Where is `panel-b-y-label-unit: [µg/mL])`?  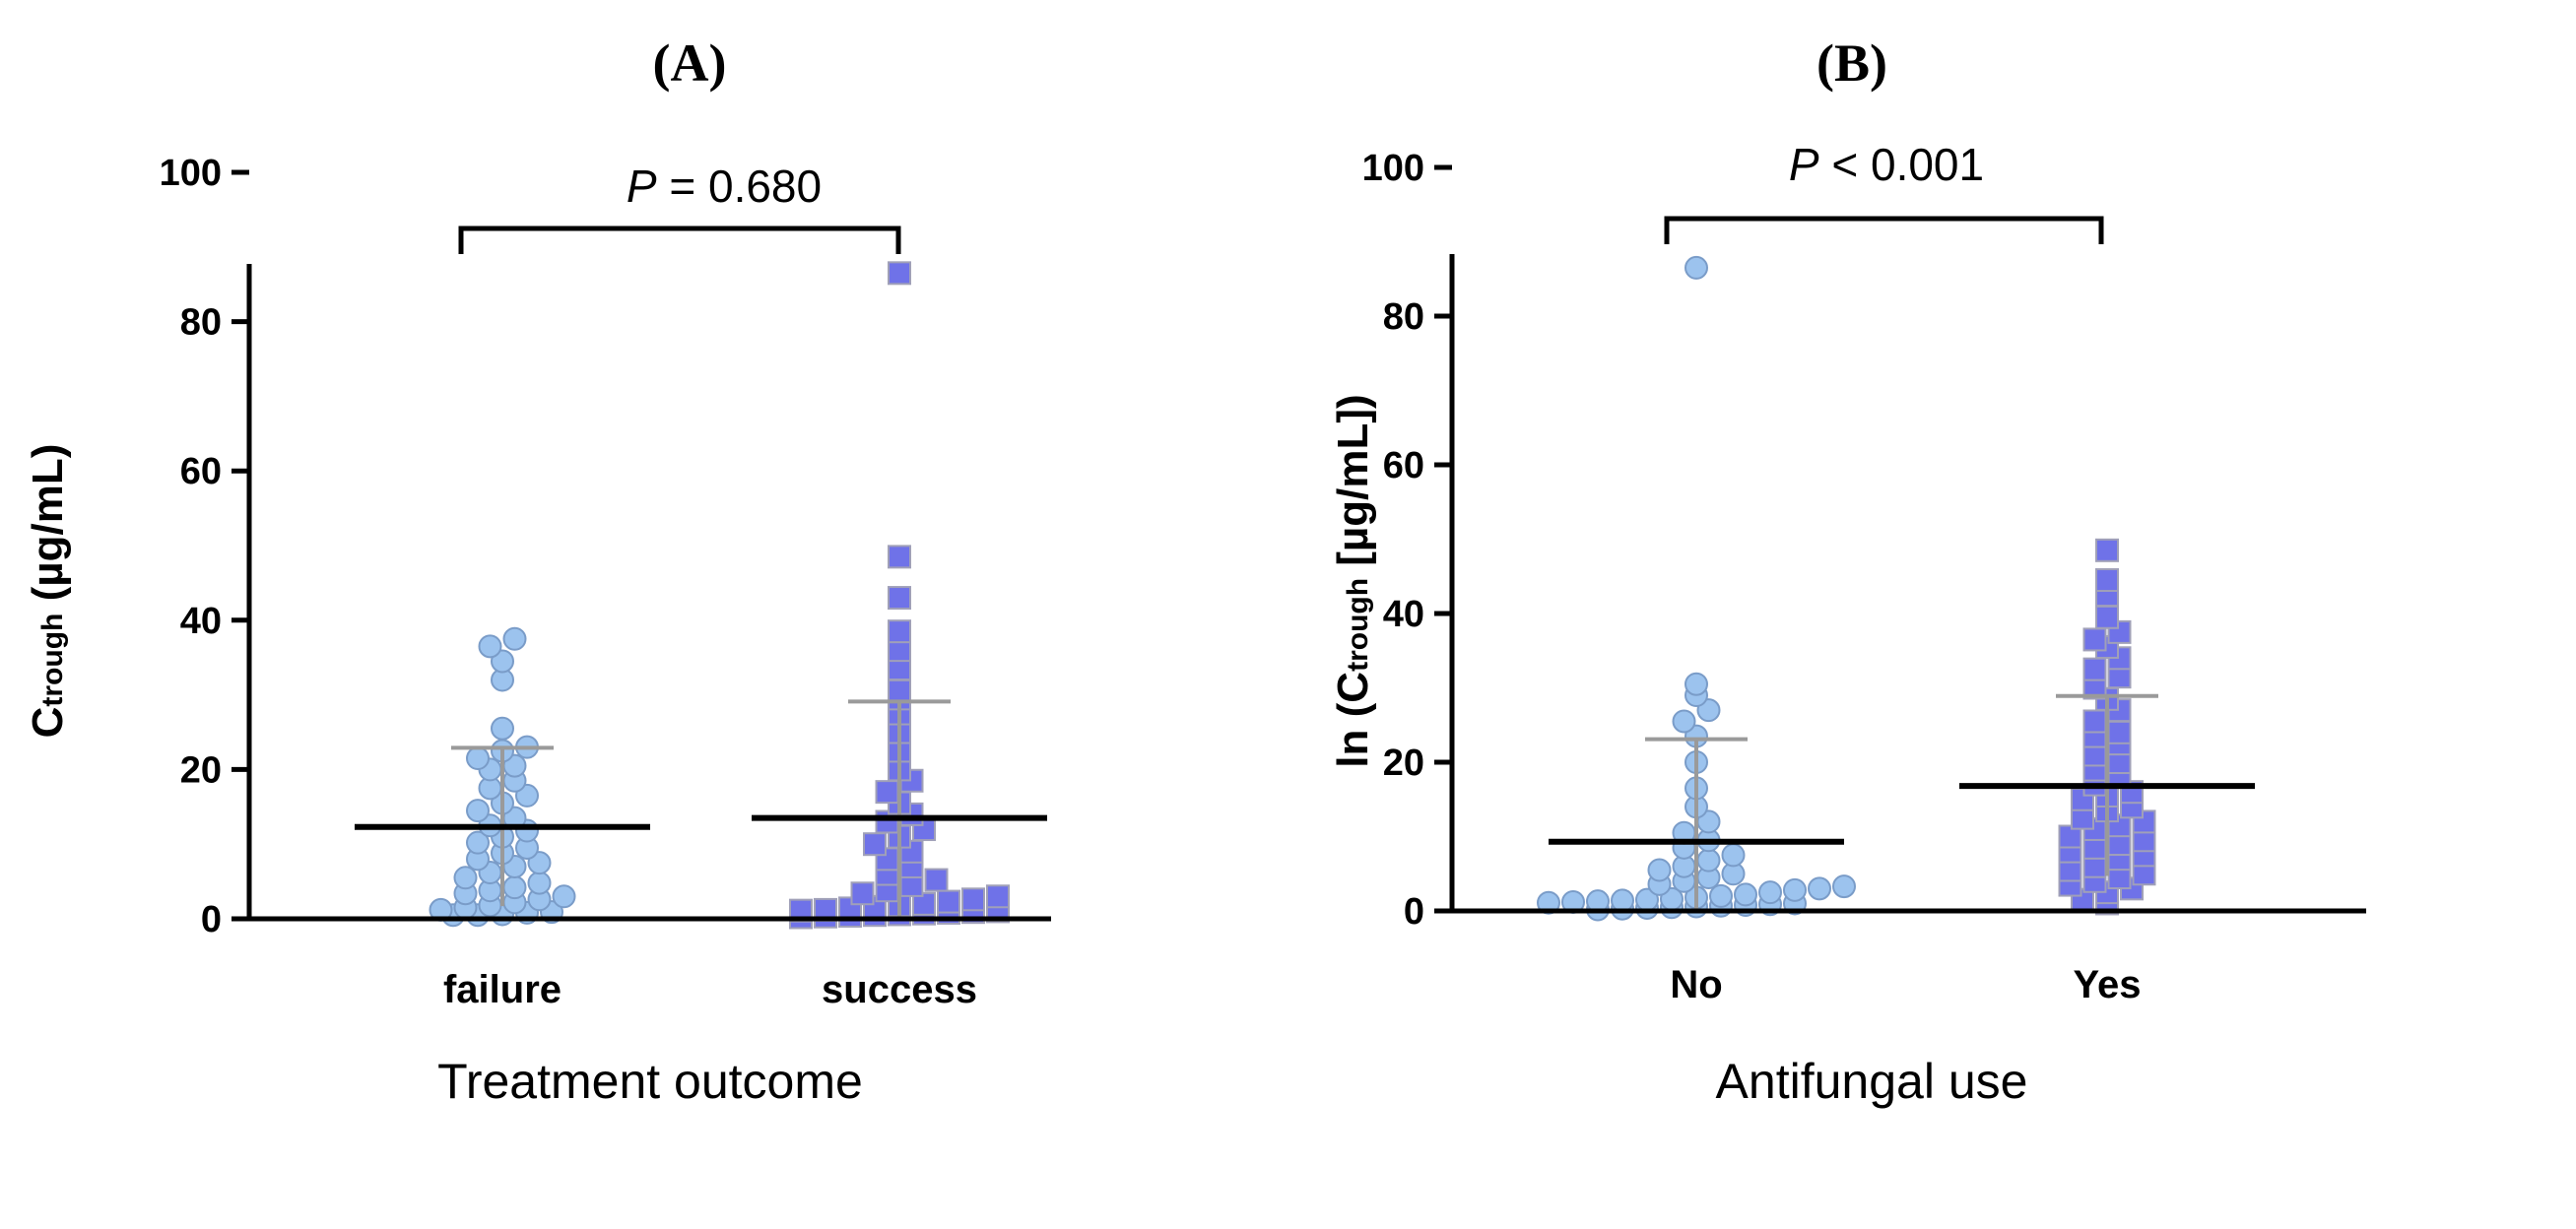 panel-b-y-label-unit: [µg/mL]) is located at coordinates (1353, 486).